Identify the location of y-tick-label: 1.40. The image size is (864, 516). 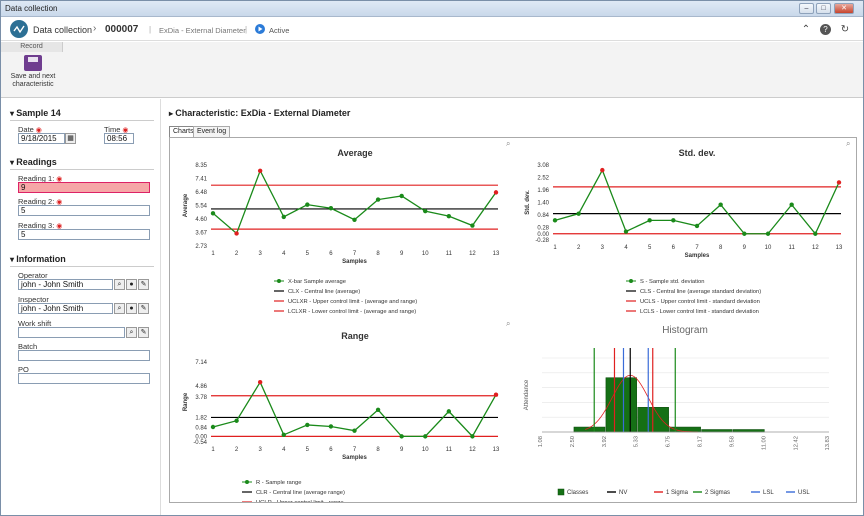
(543, 204).